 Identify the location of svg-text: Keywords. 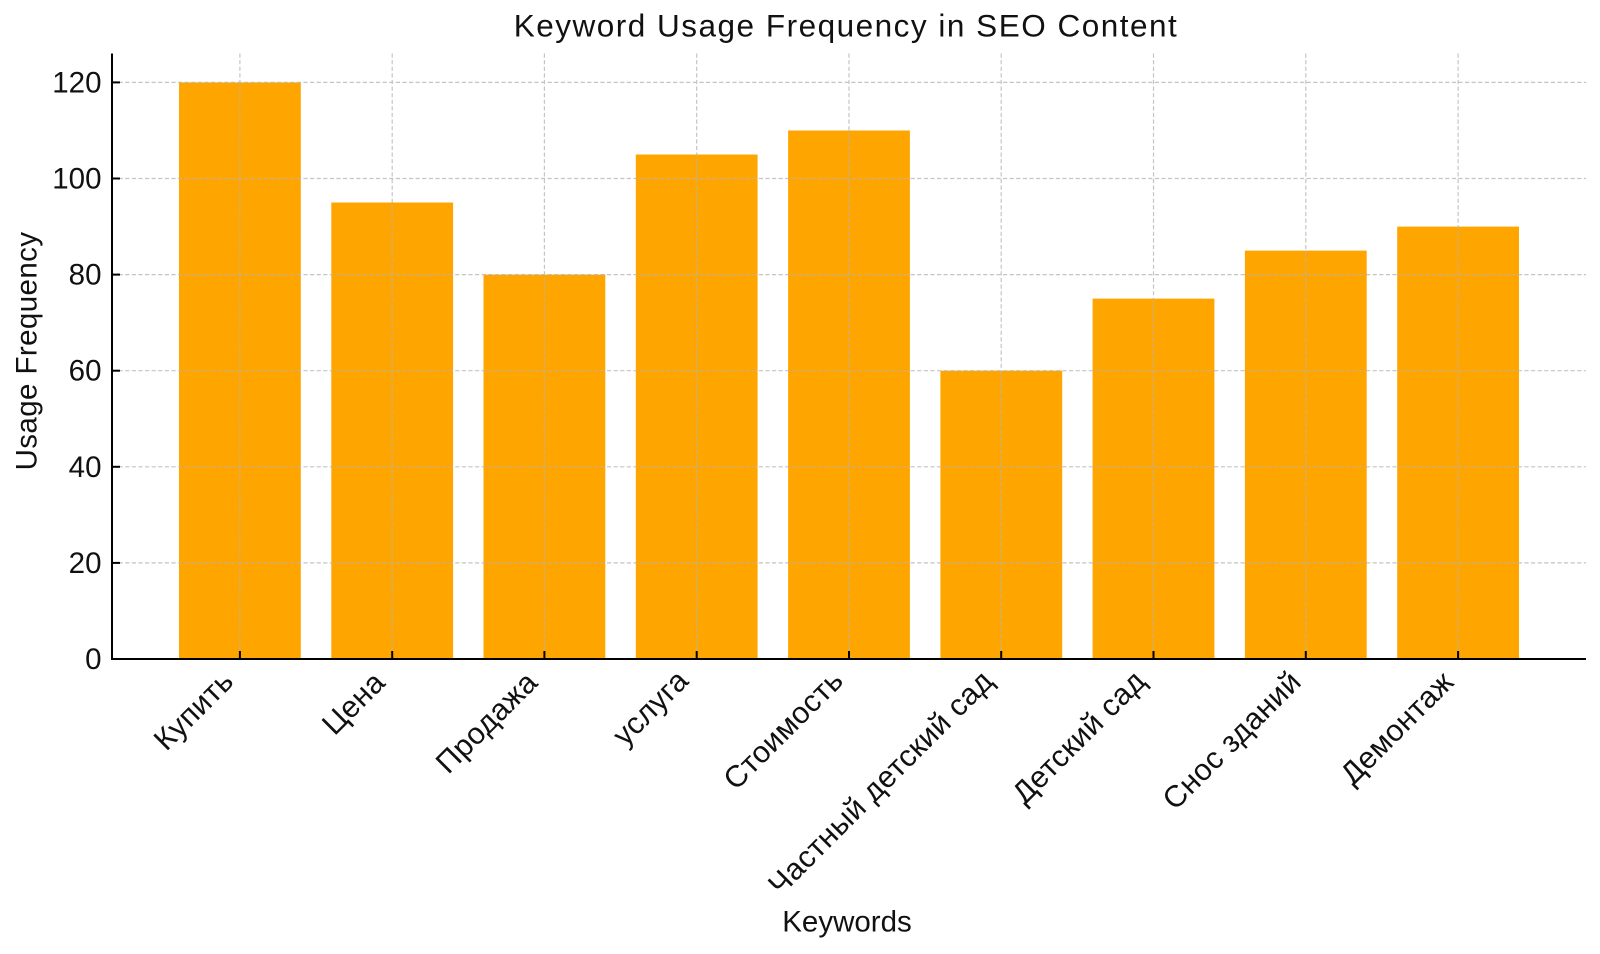
(847, 921).